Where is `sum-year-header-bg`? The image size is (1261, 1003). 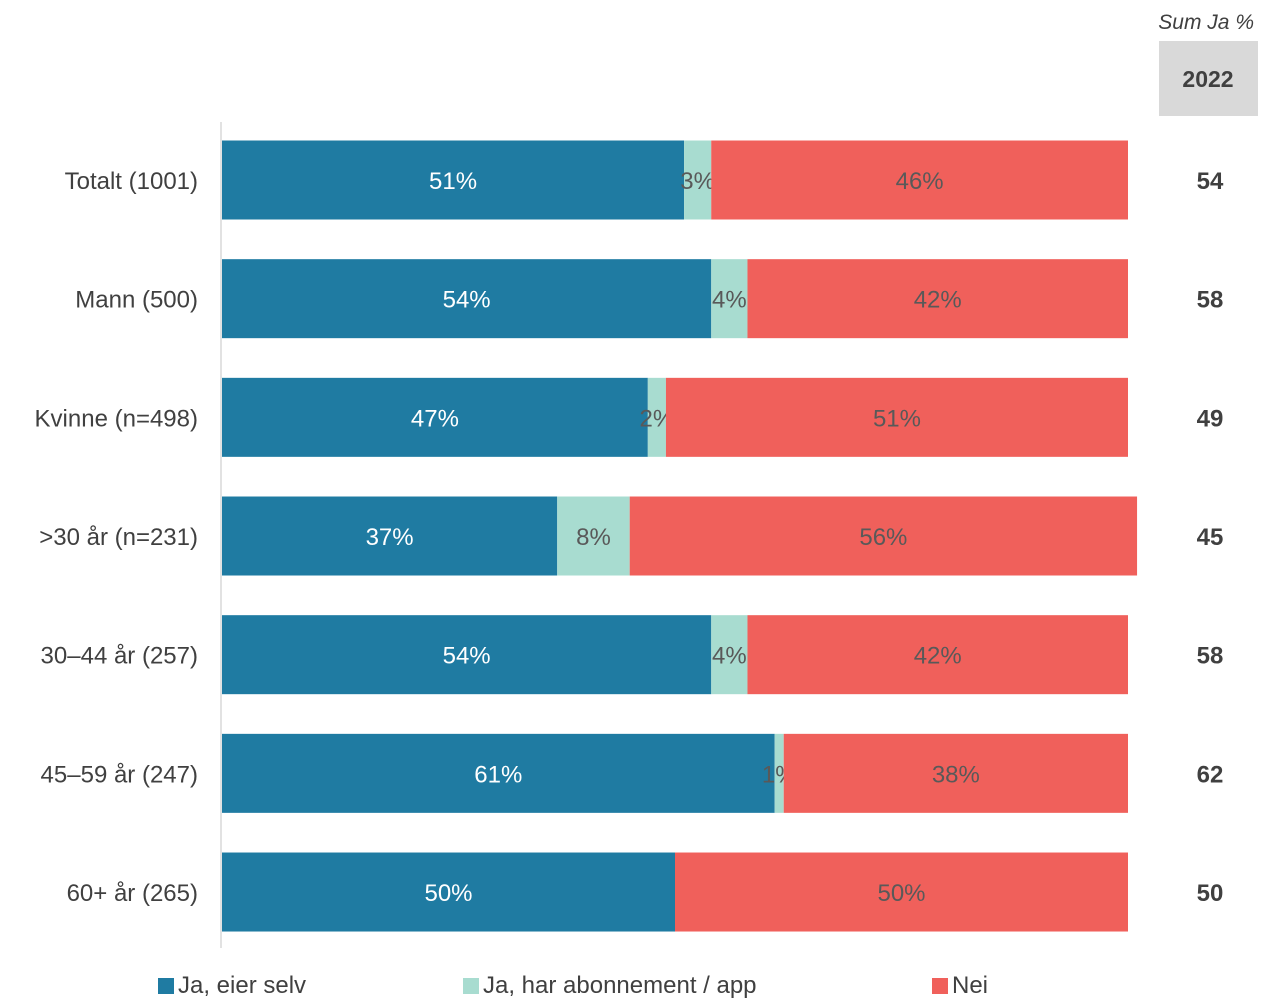 sum-year-header-bg is located at coordinates (1208, 78).